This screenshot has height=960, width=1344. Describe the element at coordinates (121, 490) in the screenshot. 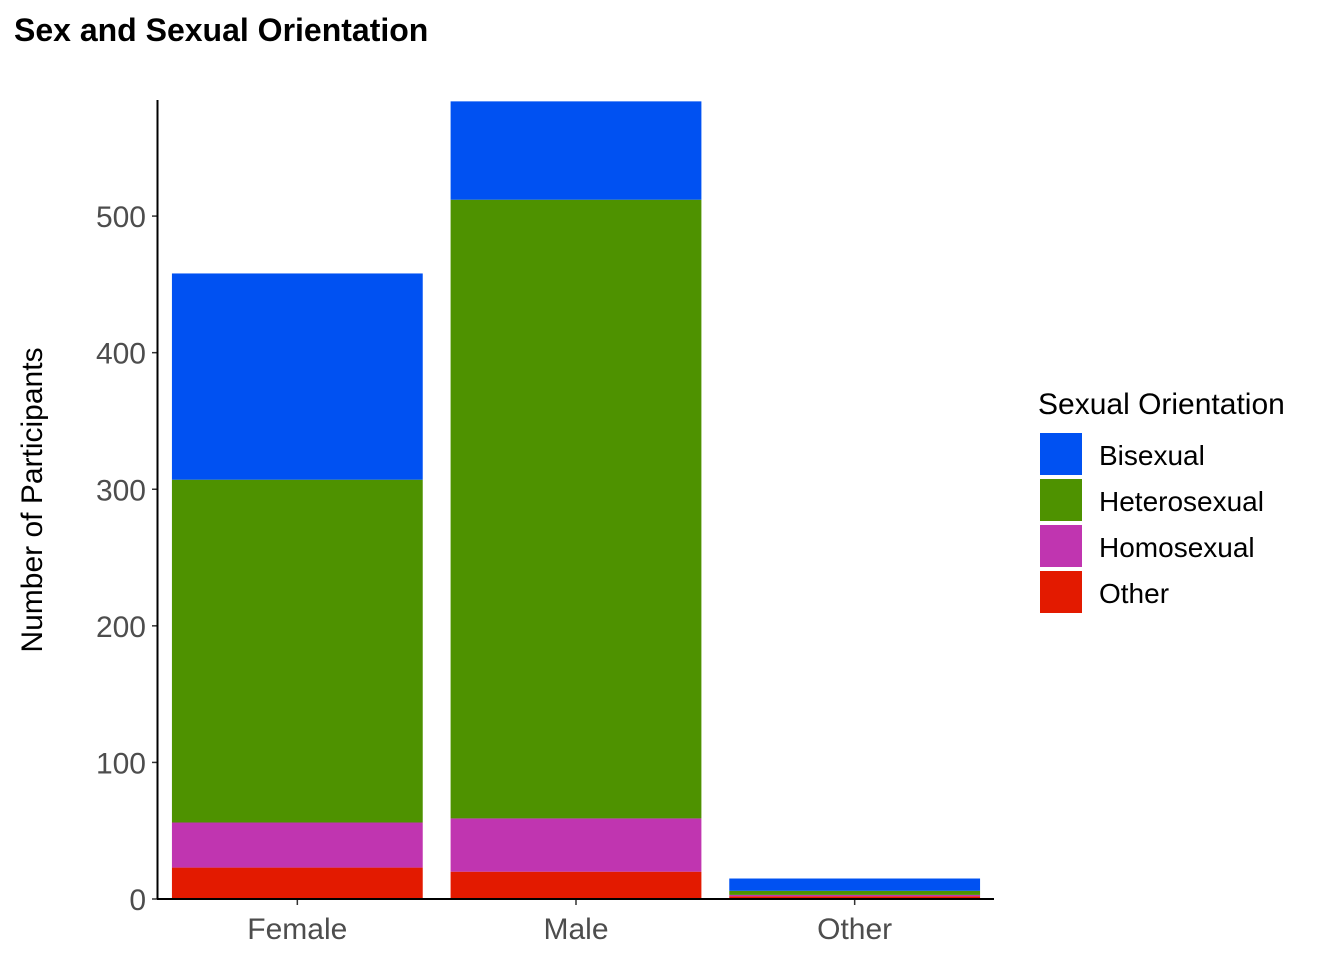

I see `y-tick-label: 300` at that location.